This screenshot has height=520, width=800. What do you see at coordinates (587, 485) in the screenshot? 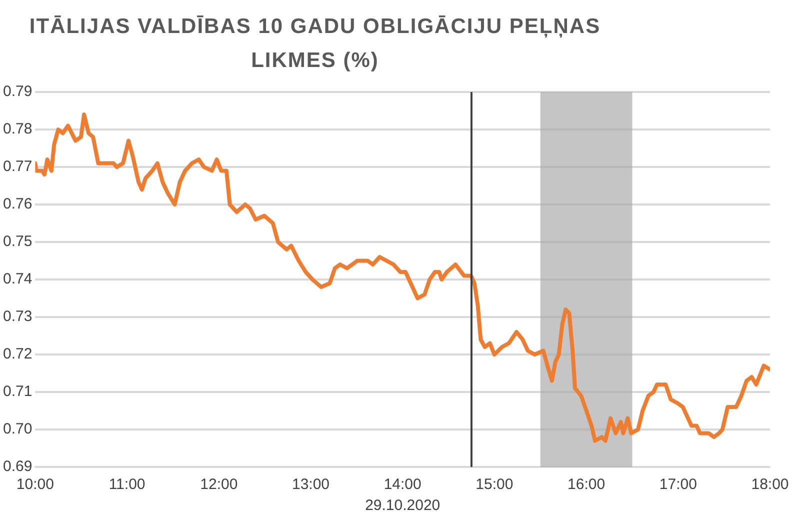
I see `x-tick-label: 16:00` at bounding box center [587, 485].